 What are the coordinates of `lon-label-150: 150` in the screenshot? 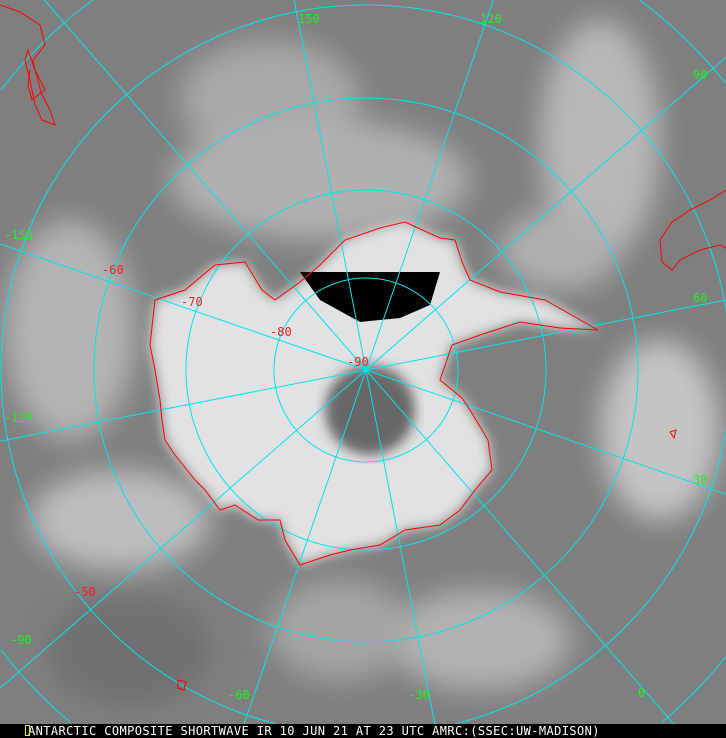 It's located at (309, 19).